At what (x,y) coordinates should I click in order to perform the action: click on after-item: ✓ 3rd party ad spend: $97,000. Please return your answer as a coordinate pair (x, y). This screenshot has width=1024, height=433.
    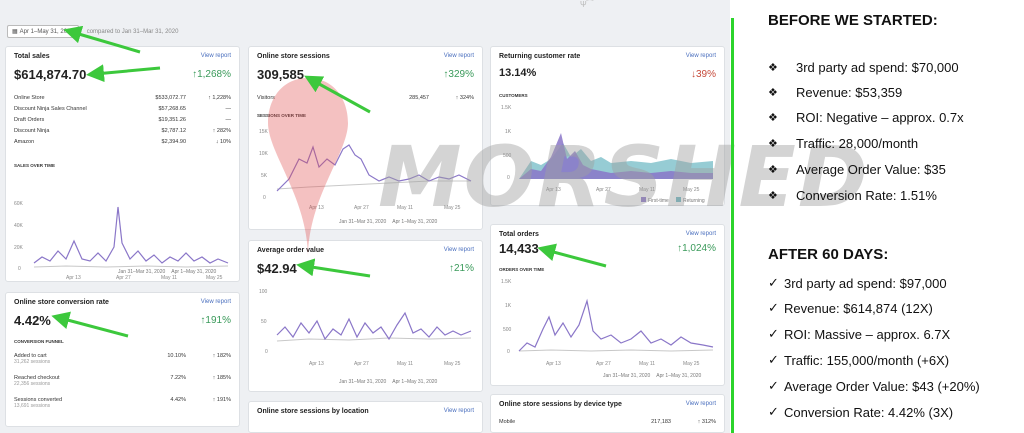
    Looking at the image, I should click on (857, 283).